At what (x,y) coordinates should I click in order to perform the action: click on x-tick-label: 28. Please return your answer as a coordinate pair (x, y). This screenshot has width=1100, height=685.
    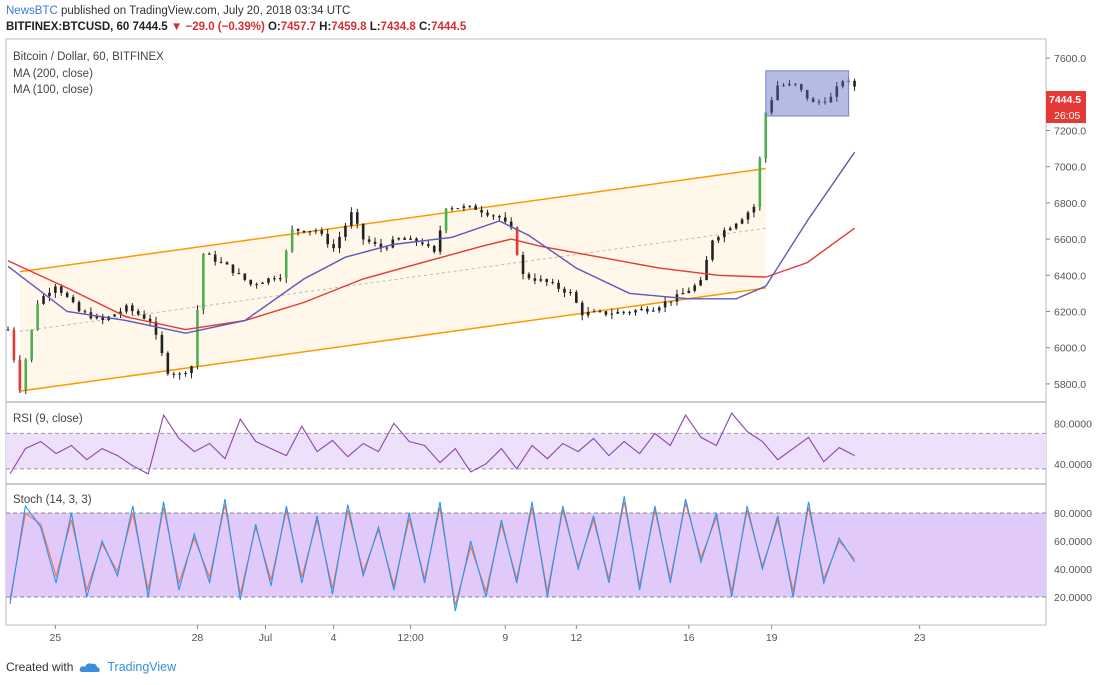
    Looking at the image, I should click on (198, 638).